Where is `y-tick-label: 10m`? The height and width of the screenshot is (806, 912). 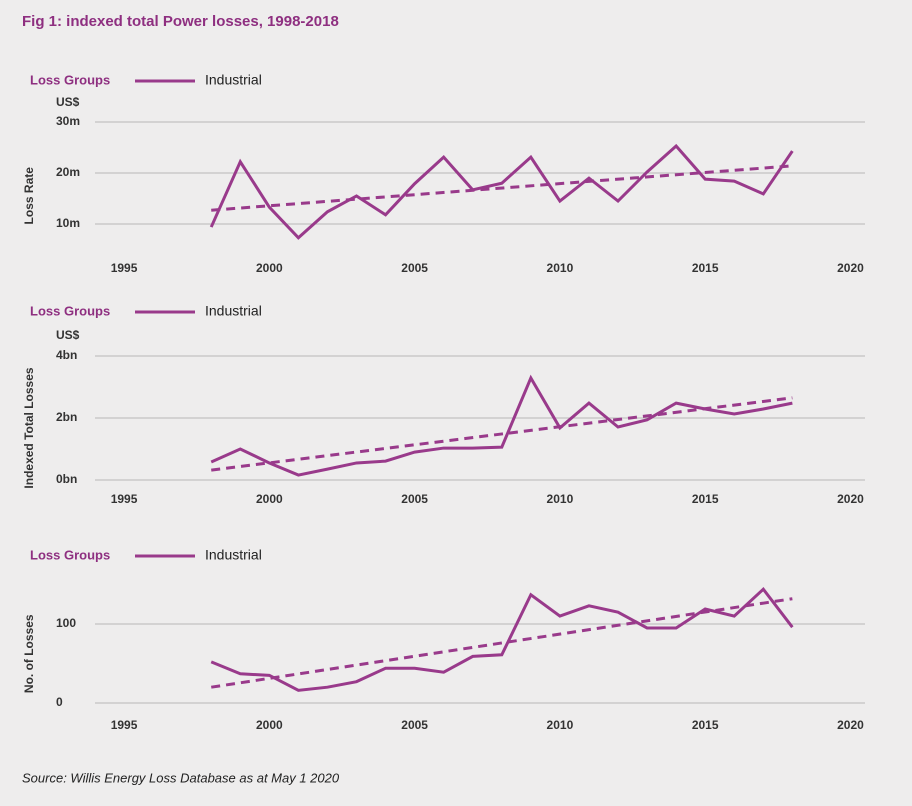 y-tick-label: 10m is located at coordinates (68, 223).